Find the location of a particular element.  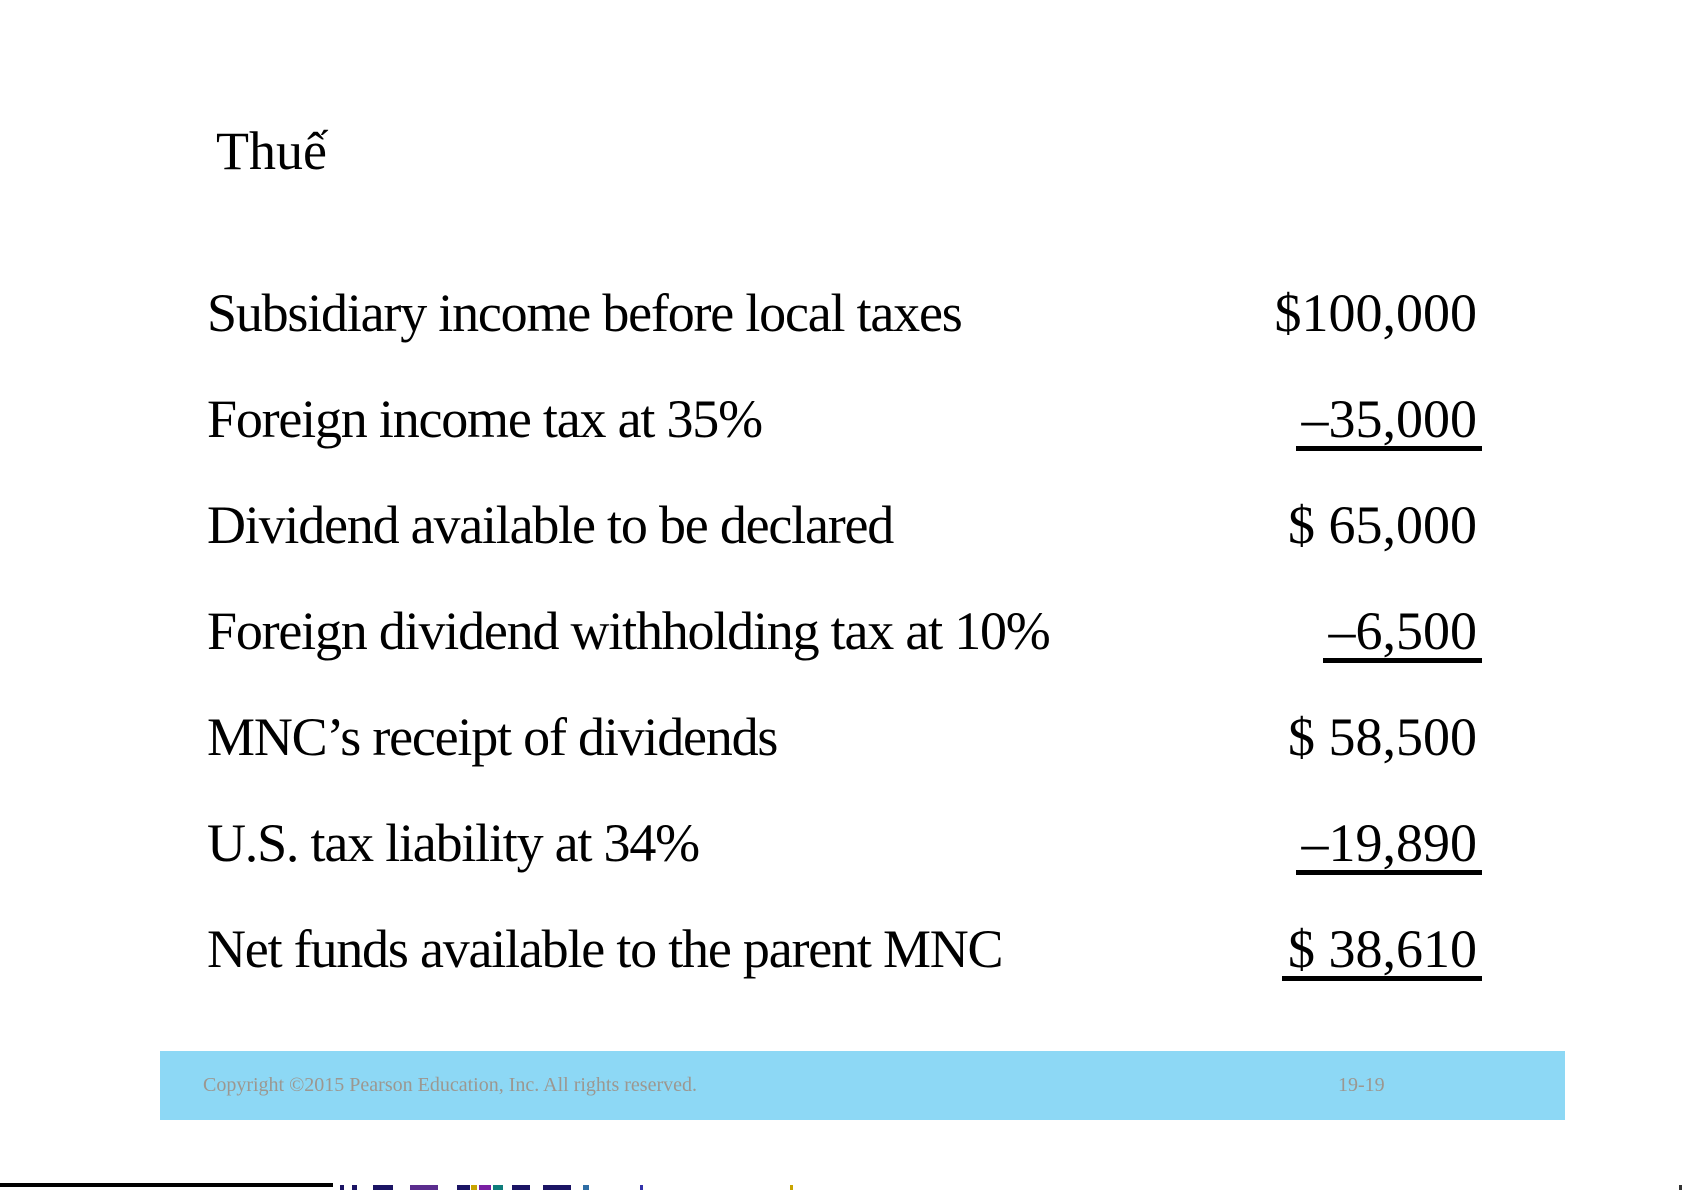

row-label: Foreign income tax at 35% is located at coordinates (485, 419).